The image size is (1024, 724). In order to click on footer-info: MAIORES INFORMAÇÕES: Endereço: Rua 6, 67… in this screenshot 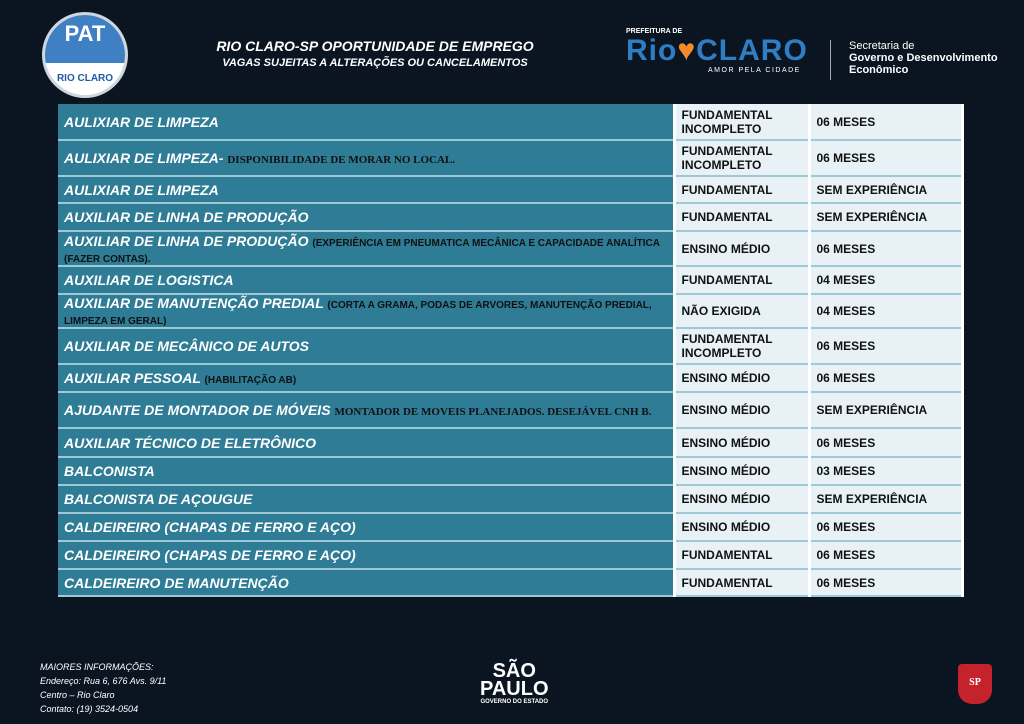, I will do `click(103, 688)`.